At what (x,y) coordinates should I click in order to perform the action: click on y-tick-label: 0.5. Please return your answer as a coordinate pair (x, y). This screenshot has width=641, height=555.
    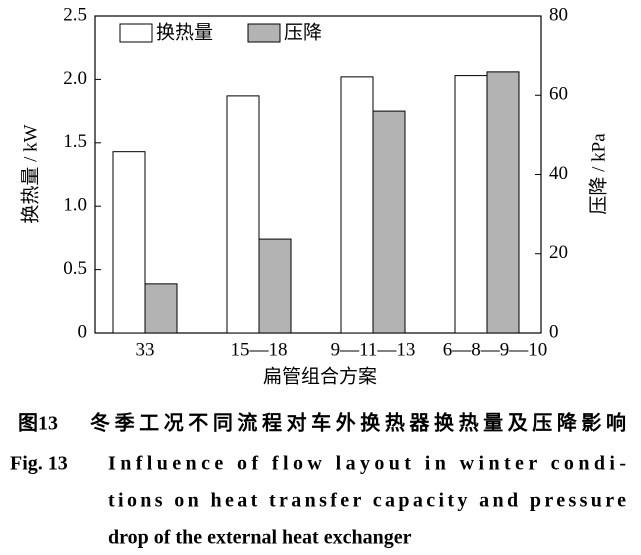
    Looking at the image, I should click on (75, 268).